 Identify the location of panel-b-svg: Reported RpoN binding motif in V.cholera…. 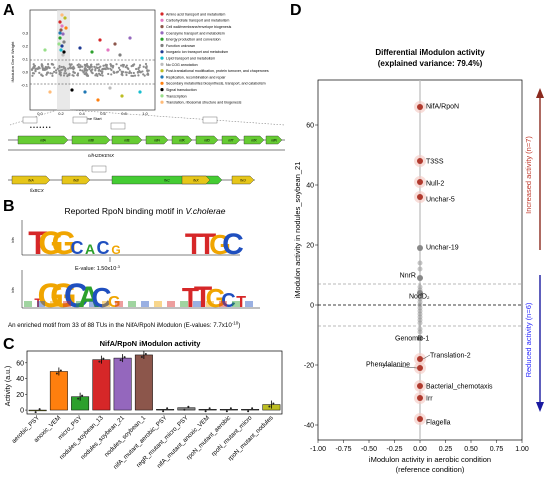
(134, 267).